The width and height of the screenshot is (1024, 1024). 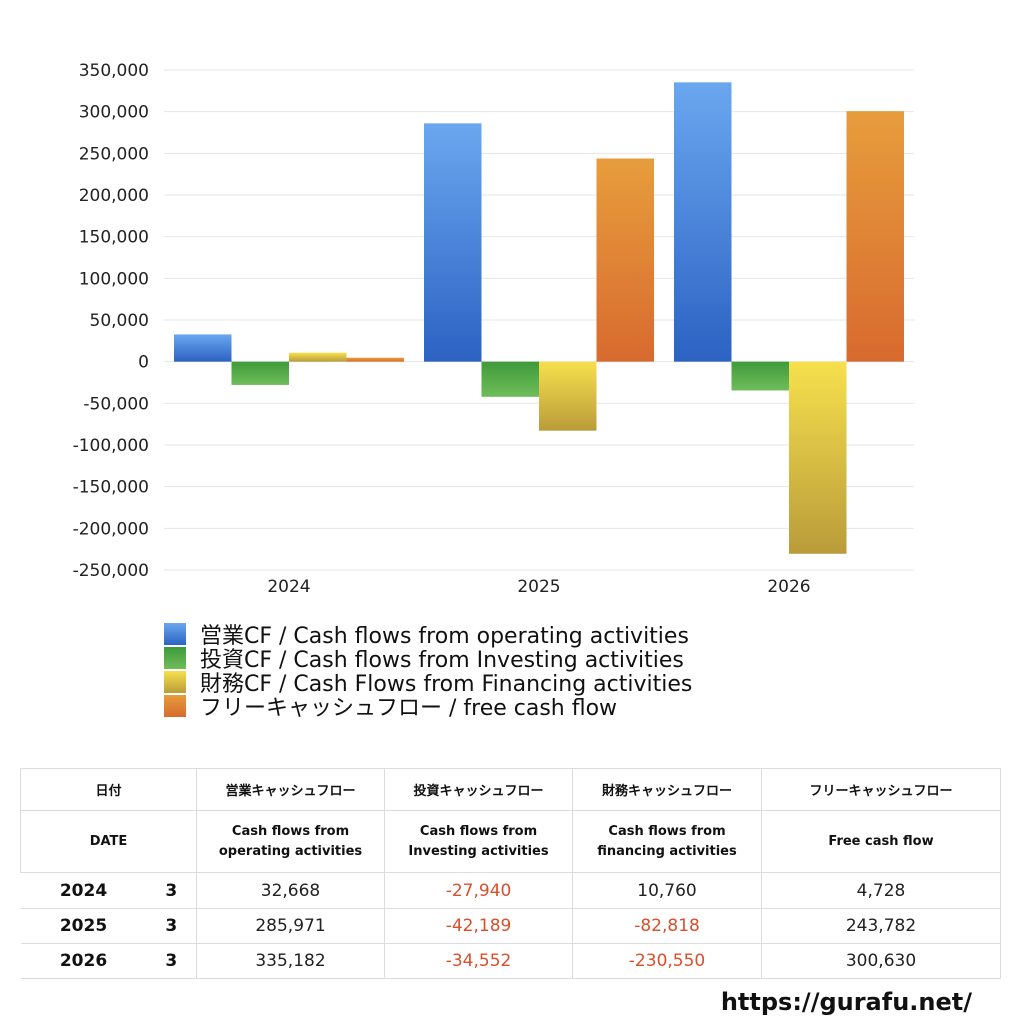 What do you see at coordinates (114, 154) in the screenshot?
I see `y-tick-label: 250,000` at bounding box center [114, 154].